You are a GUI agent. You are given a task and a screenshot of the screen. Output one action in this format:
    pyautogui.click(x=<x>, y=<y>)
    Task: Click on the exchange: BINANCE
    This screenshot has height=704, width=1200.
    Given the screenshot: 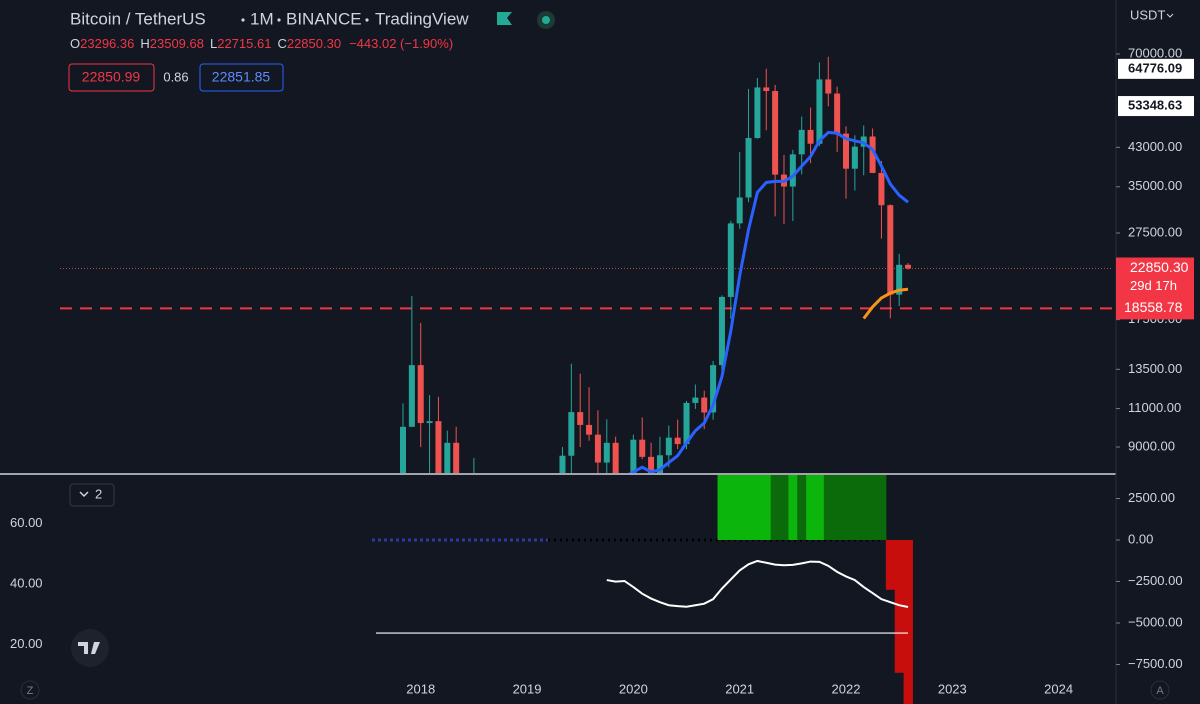 What is the action you would take?
    pyautogui.click(x=324, y=18)
    